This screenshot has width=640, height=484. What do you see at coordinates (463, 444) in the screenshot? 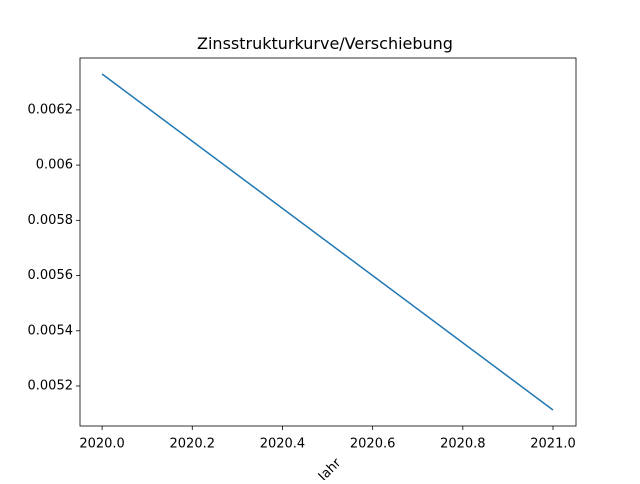
I see `x-tick-label: 2020.8` at bounding box center [463, 444].